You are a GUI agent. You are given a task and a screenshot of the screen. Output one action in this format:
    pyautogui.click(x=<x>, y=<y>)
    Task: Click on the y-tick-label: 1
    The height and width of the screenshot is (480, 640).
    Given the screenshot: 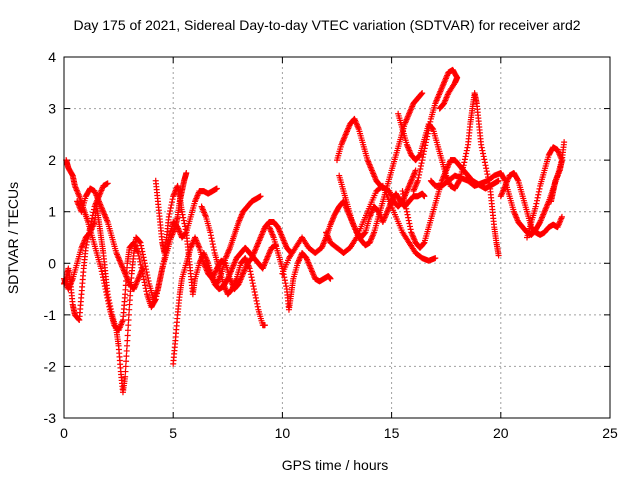 What is the action you would take?
    pyautogui.click(x=52, y=212)
    